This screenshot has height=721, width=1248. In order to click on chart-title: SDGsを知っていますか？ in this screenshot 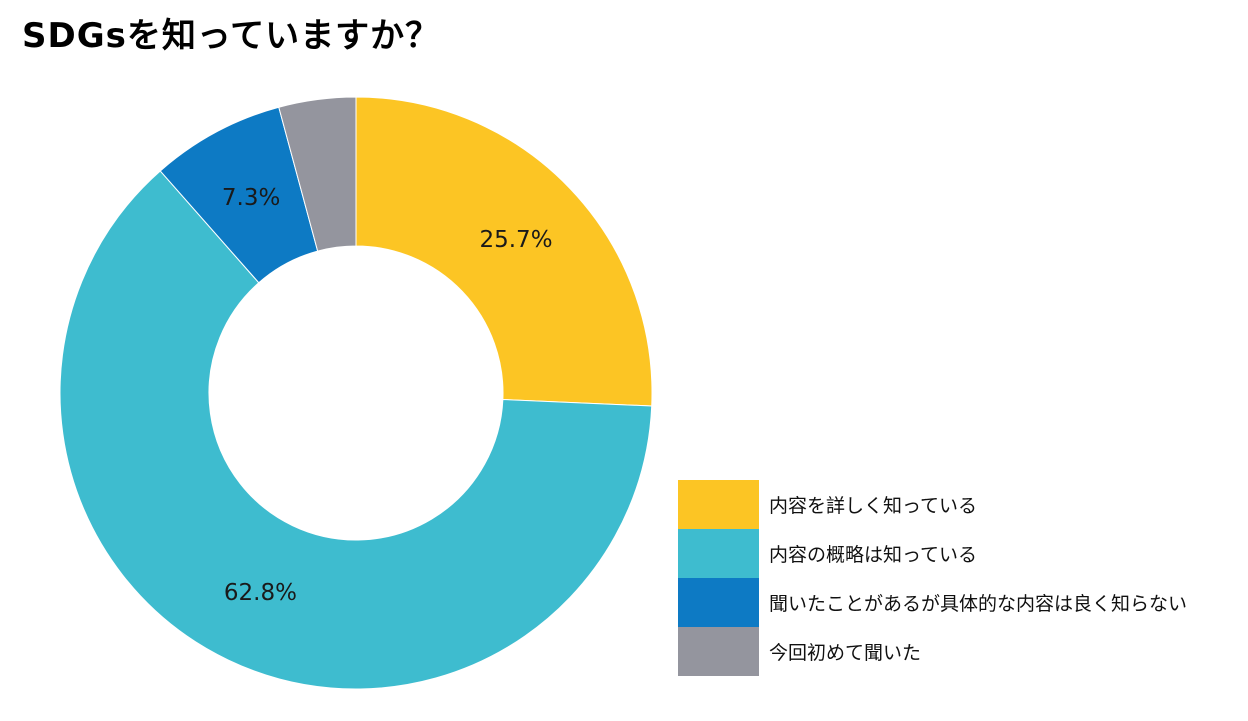, I will do `click(231, 36)`.